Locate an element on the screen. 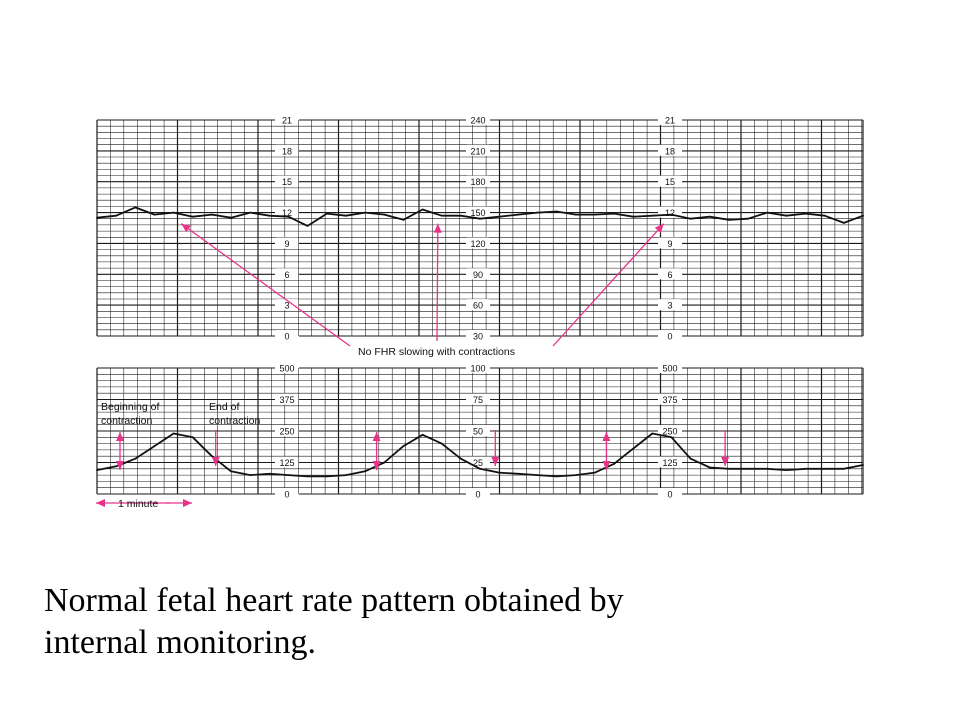 The image size is (960, 720). uc-tick-label: 75 is located at coordinates (478, 400).